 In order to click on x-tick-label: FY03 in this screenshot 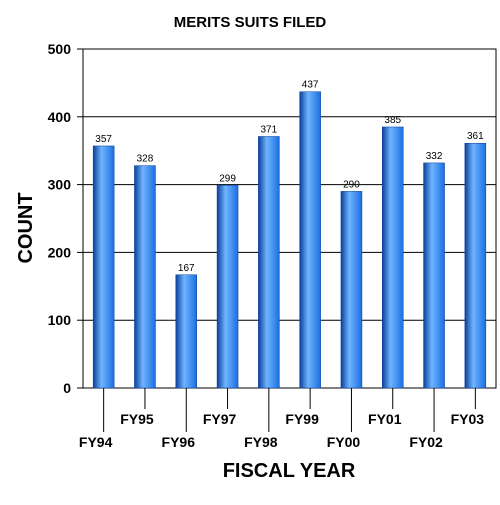, I will do `click(468, 419)`.